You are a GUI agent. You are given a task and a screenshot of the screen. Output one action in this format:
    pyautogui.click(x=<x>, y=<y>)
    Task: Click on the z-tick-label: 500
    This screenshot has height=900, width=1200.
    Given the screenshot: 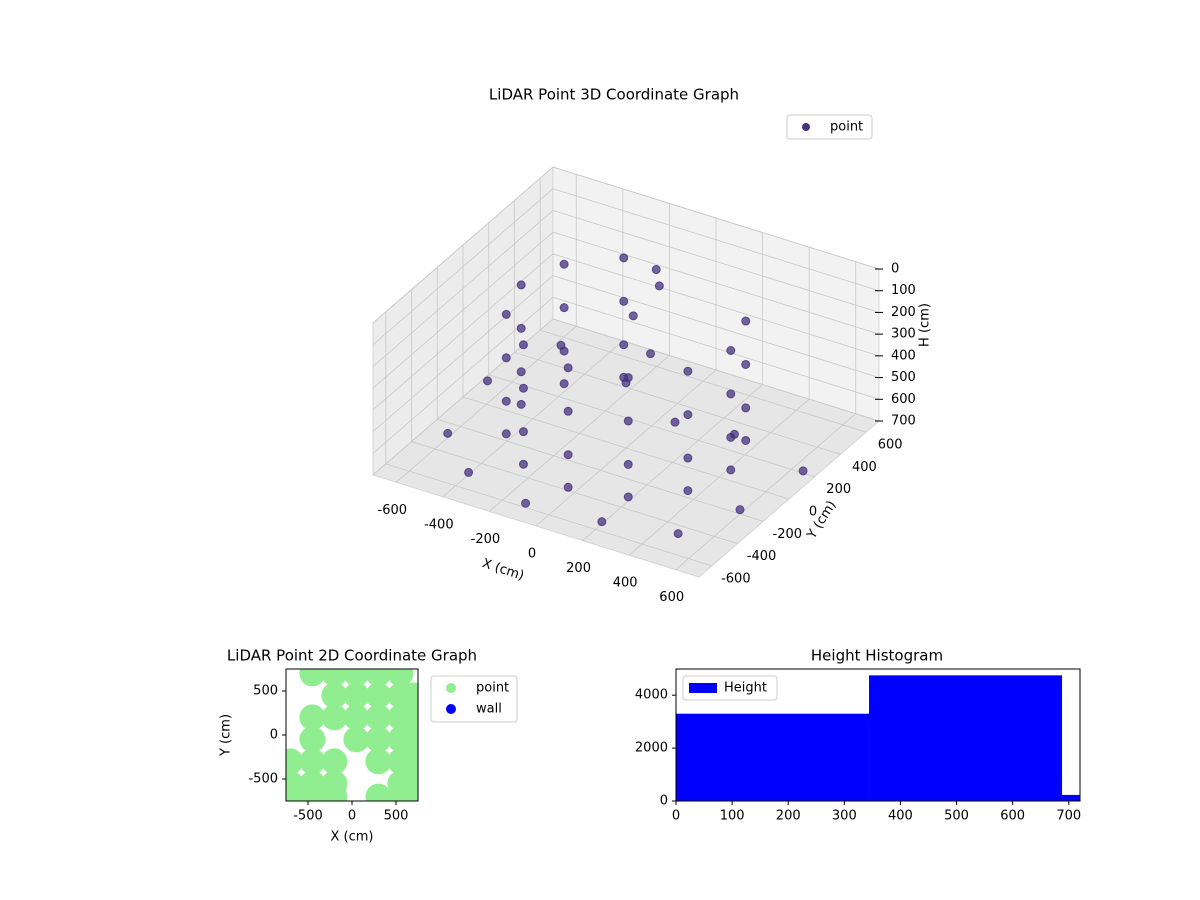 What is the action you would take?
    pyautogui.click(x=903, y=377)
    